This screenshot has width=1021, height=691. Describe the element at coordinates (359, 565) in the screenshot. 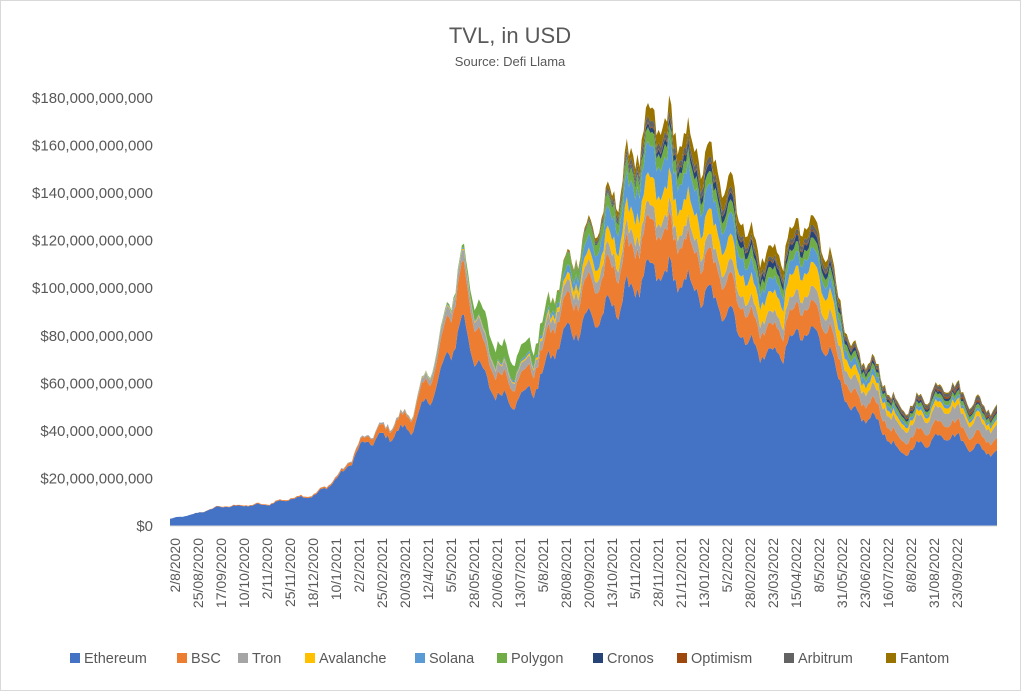

I see `x-tick-label: 2/2/2021` at that location.